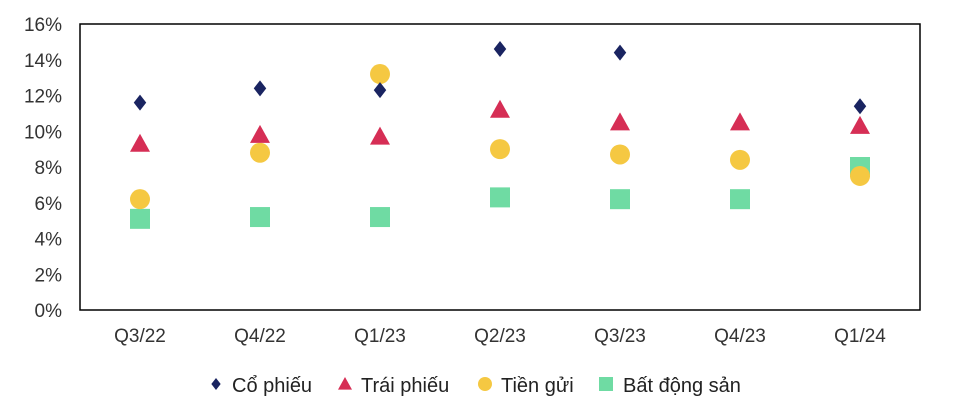 This screenshot has width=972, height=415. Describe the element at coordinates (49, 204) in the screenshot. I see `y-tick-label: 6%` at that location.